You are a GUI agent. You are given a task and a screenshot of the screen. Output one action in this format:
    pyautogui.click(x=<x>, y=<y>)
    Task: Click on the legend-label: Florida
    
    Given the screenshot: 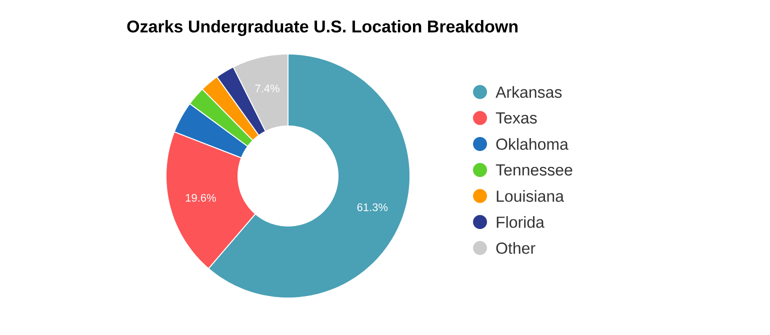 What is the action you would take?
    pyautogui.click(x=520, y=222)
    